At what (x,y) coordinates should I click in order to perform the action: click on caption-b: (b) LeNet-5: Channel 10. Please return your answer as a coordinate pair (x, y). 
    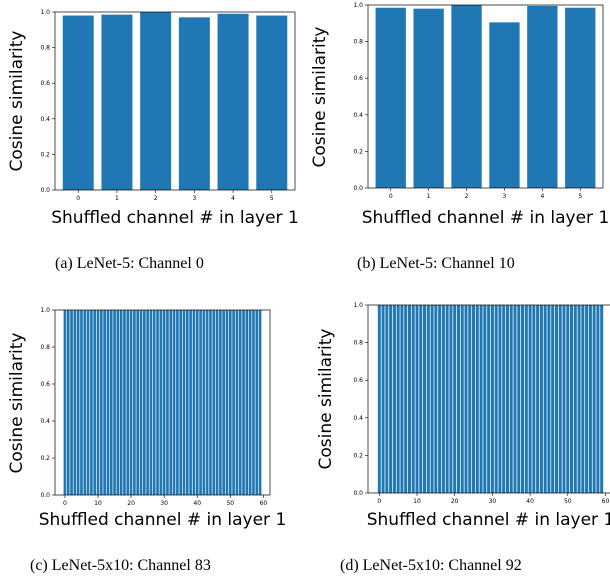
    Looking at the image, I should click on (436, 263).